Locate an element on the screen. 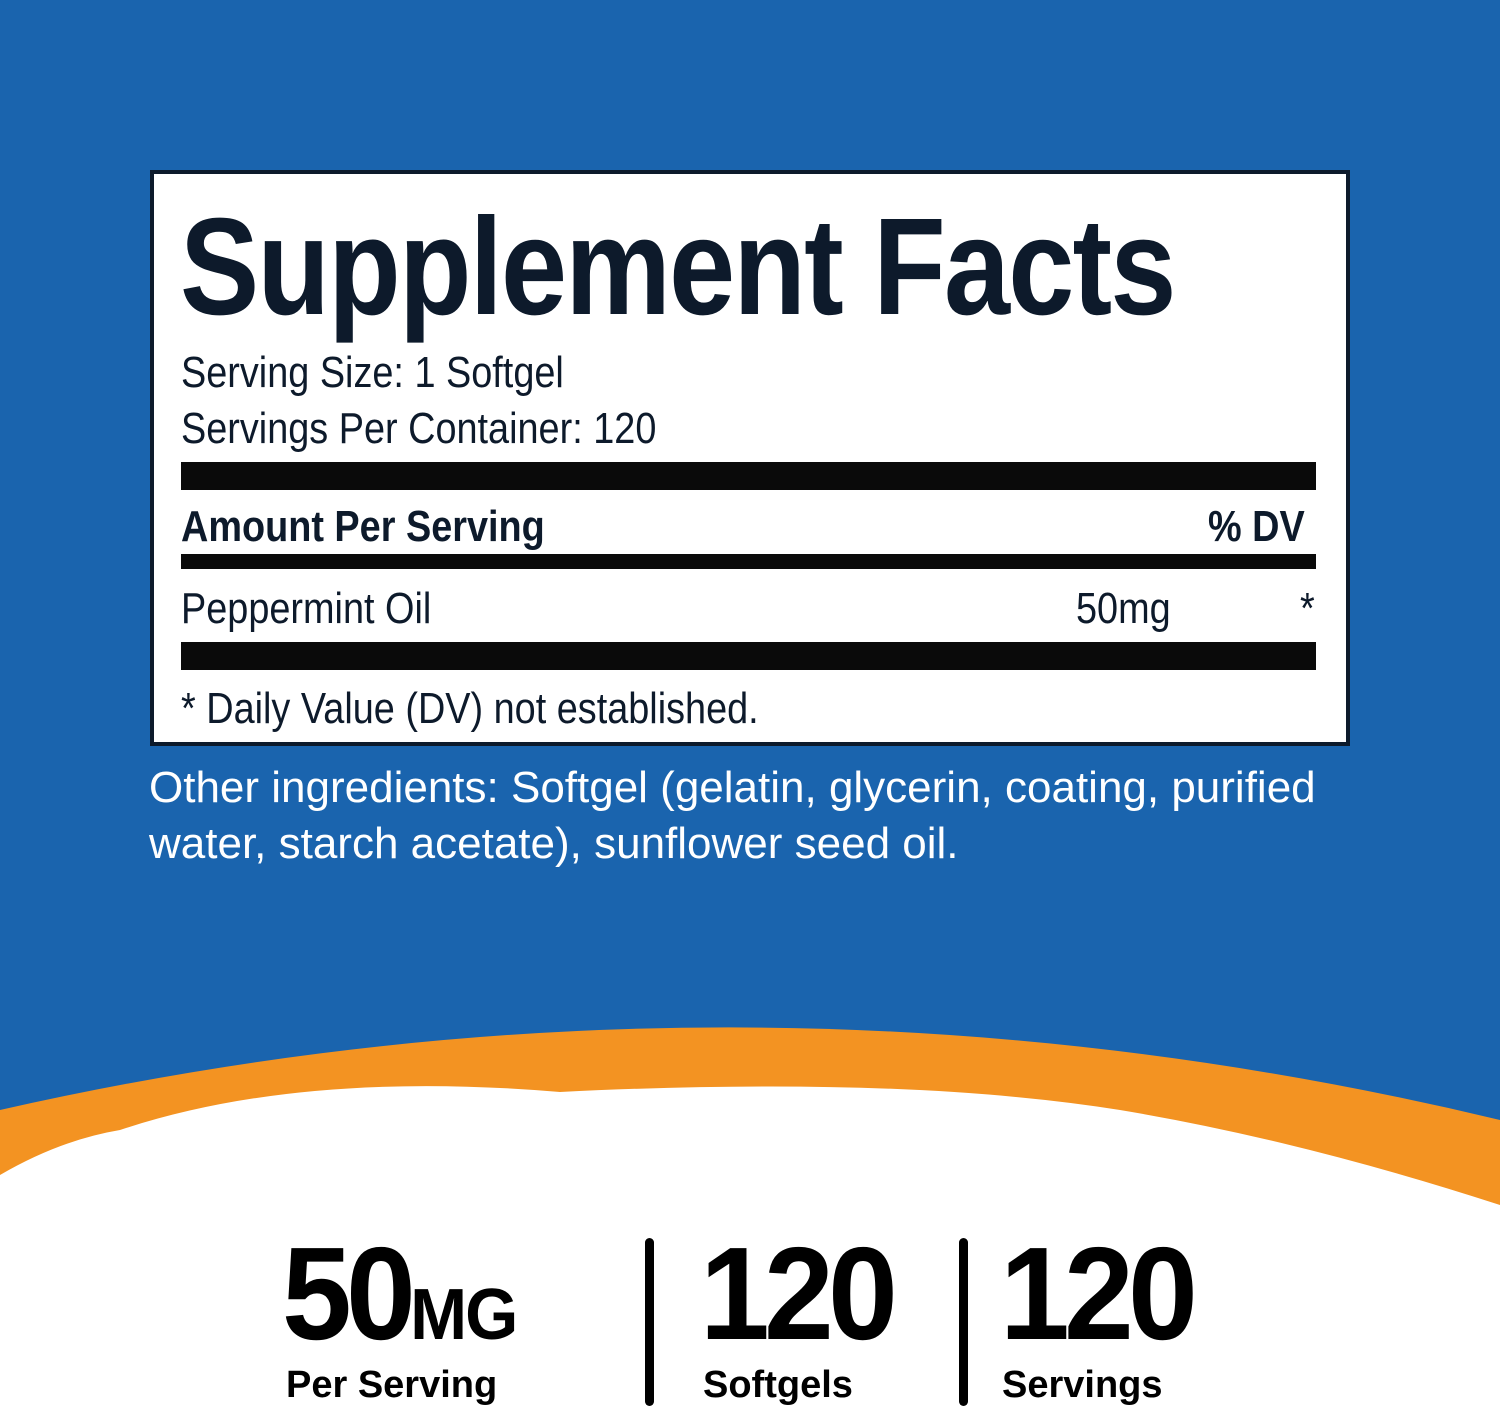 The width and height of the screenshot is (1500, 1411). amount-per-serving-header: Amount Per Serving is located at coordinates (363, 526).